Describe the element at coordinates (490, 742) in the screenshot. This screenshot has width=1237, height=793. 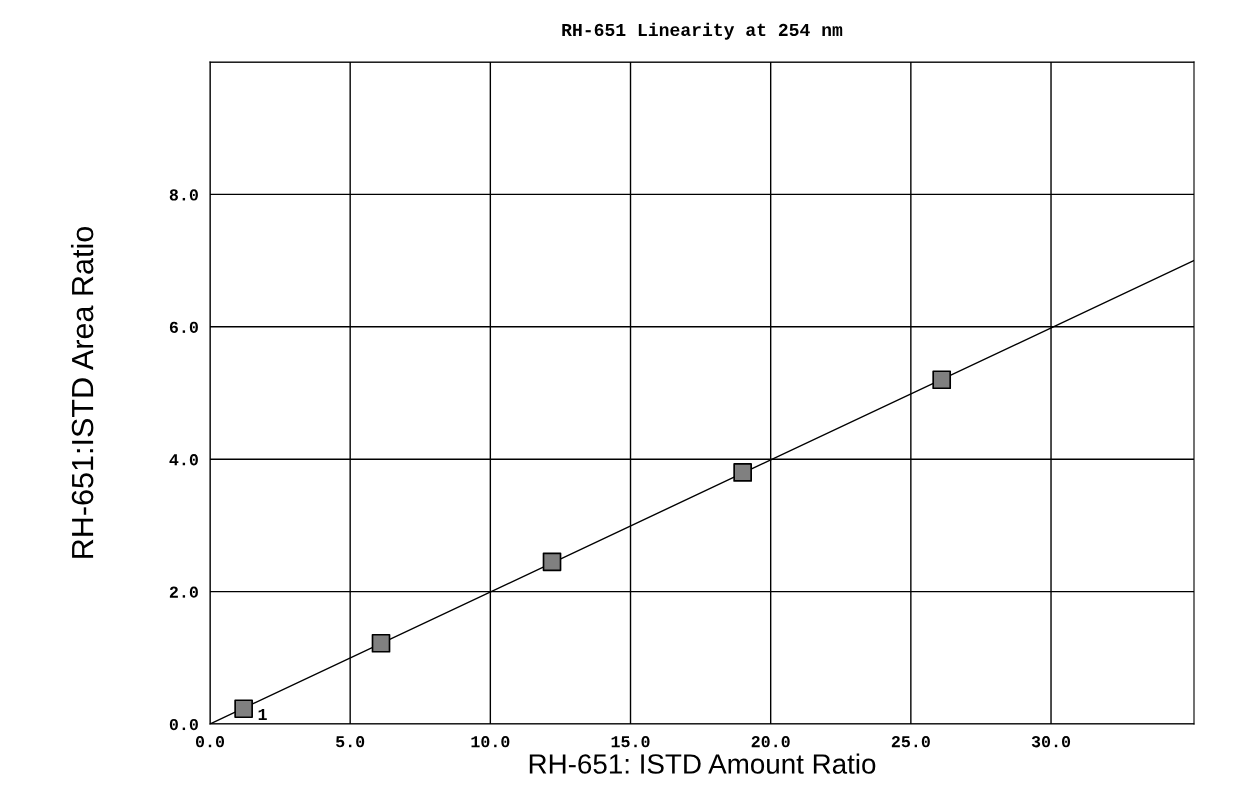
I see `x-tick-label: 10.0` at that location.